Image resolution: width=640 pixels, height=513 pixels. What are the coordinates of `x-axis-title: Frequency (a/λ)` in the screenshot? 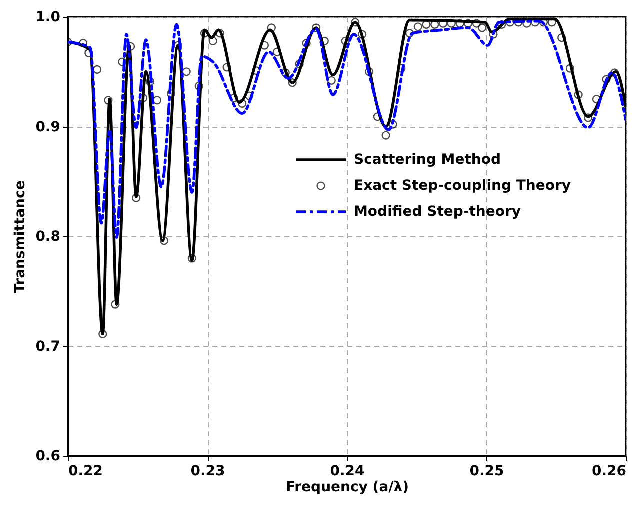 It's located at (348, 488).